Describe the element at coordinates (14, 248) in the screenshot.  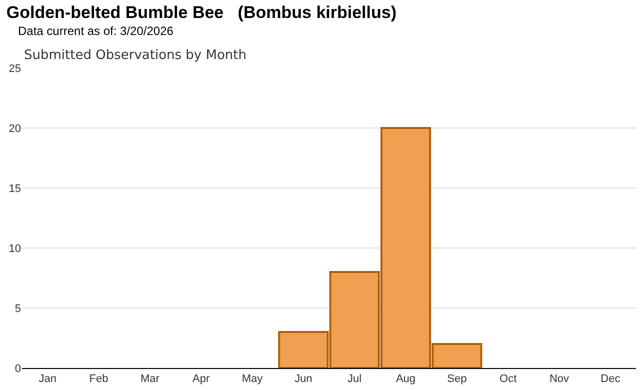
I see `y-tick-label: 10` at that location.